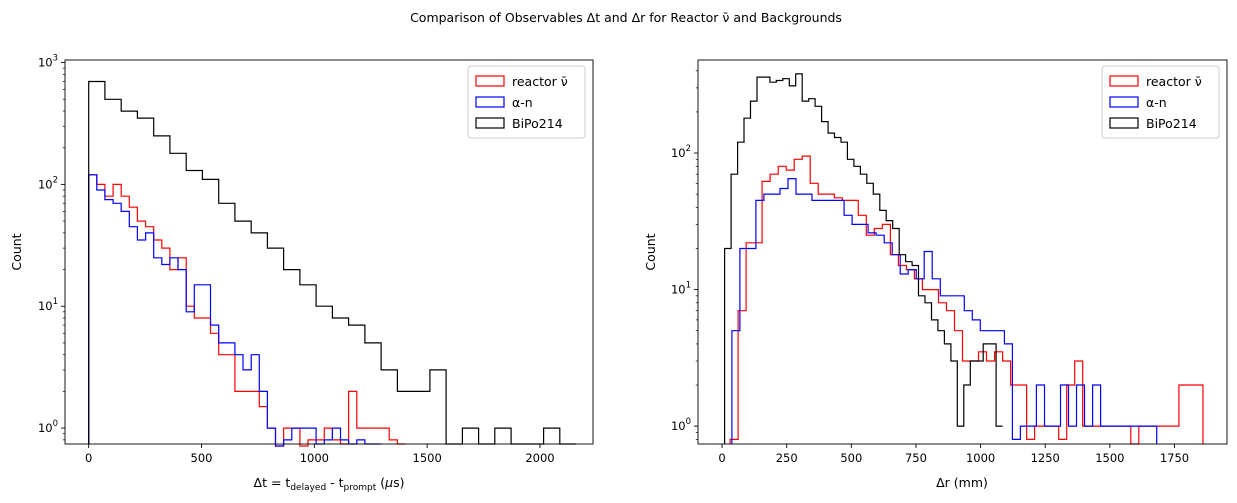 This screenshot has height=503, width=1237. I want to click on left-xlabel: Δt = tdelayed - tprompt (μs), so click(329, 484).